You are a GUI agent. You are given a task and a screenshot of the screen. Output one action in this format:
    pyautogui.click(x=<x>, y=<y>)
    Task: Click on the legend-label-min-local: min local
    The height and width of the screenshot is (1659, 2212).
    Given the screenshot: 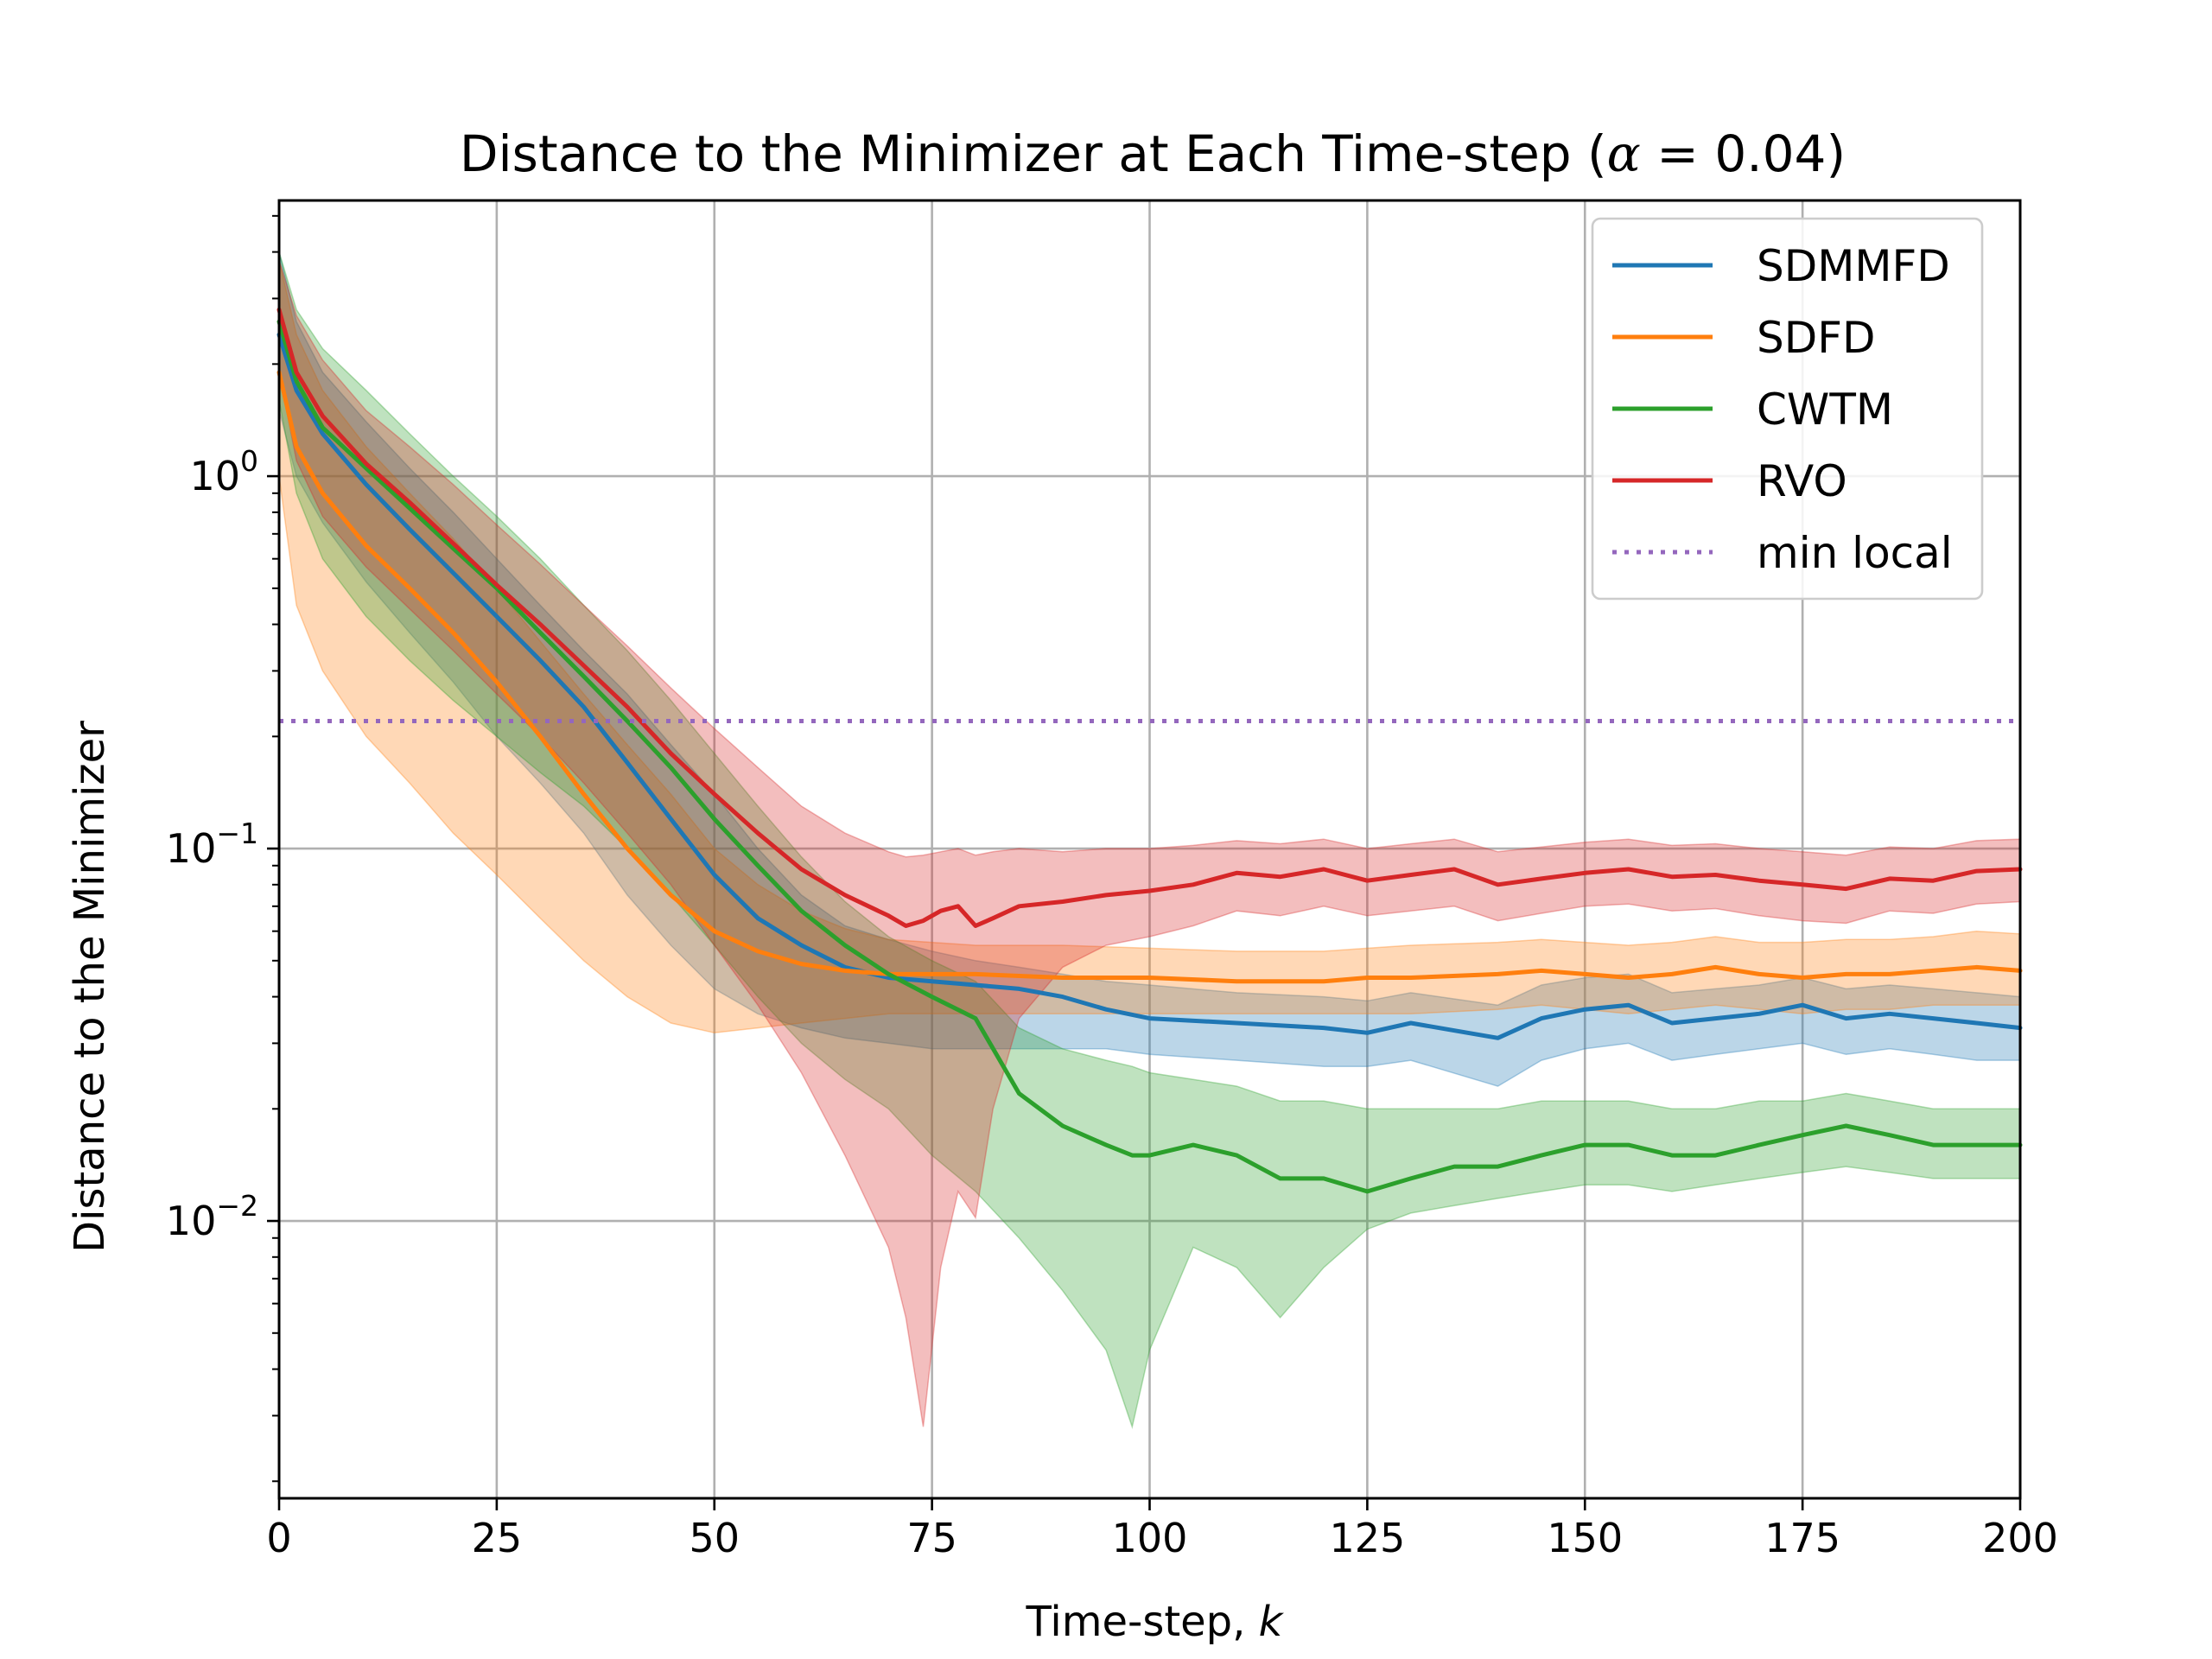 What is the action you would take?
    pyautogui.click(x=1855, y=553)
    